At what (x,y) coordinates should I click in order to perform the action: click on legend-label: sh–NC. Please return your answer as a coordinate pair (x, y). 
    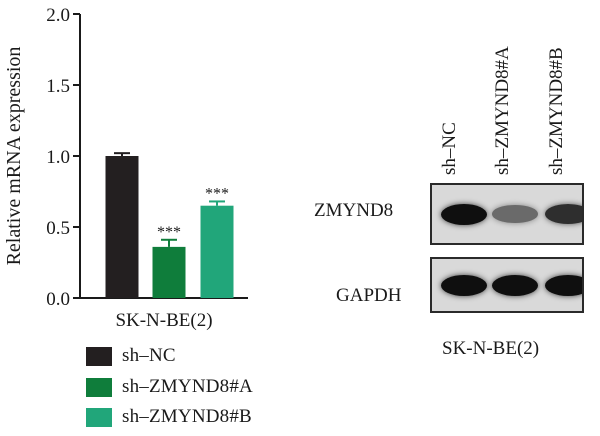
    Looking at the image, I should click on (149, 355).